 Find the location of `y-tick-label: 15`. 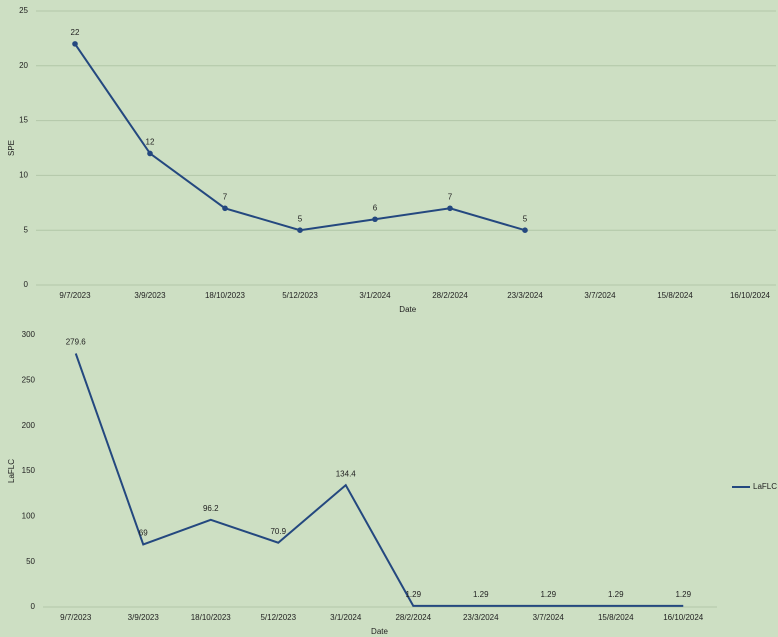

y-tick-label: 15 is located at coordinates (23, 120).